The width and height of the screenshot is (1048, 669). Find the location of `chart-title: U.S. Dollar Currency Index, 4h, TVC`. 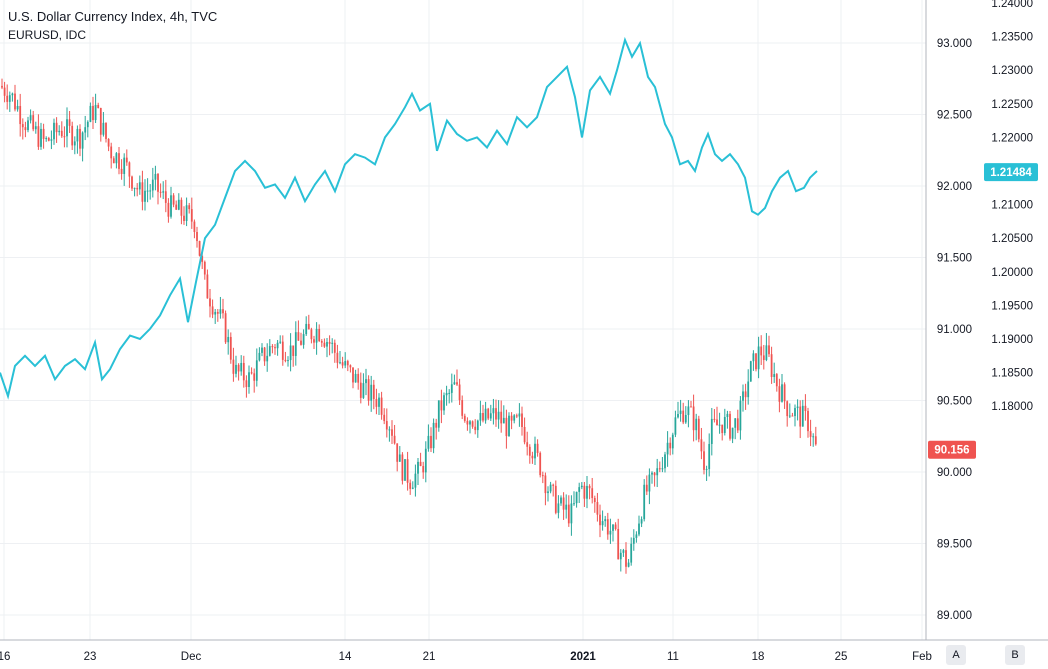

chart-title: U.S. Dollar Currency Index, 4h, TVC is located at coordinates (113, 16).